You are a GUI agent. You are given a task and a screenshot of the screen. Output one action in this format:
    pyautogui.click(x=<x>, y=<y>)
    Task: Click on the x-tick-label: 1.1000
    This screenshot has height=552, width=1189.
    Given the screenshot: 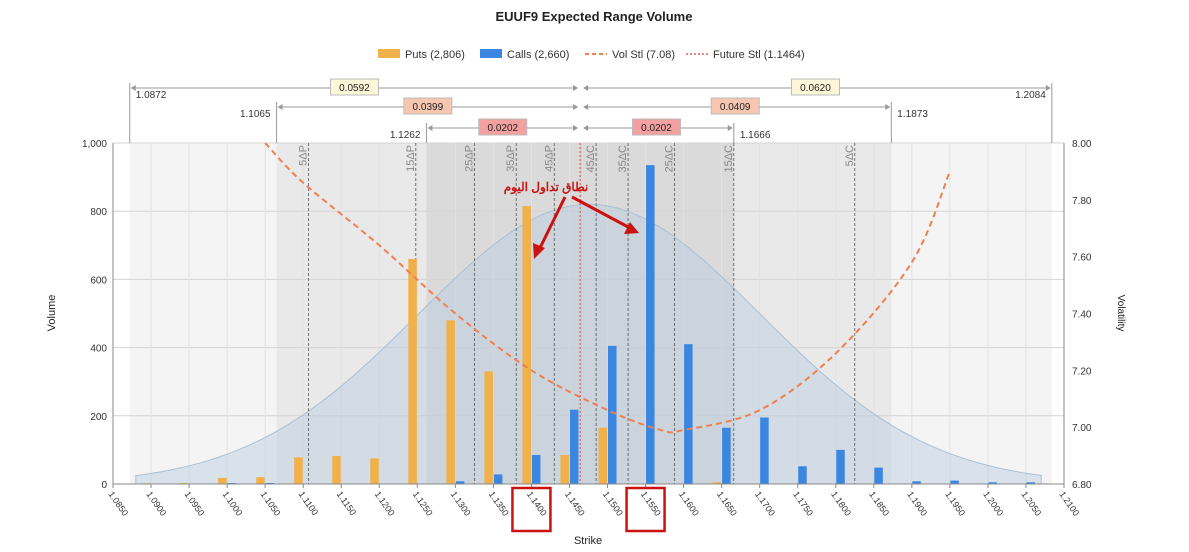 What is the action you would take?
    pyautogui.click(x=232, y=503)
    